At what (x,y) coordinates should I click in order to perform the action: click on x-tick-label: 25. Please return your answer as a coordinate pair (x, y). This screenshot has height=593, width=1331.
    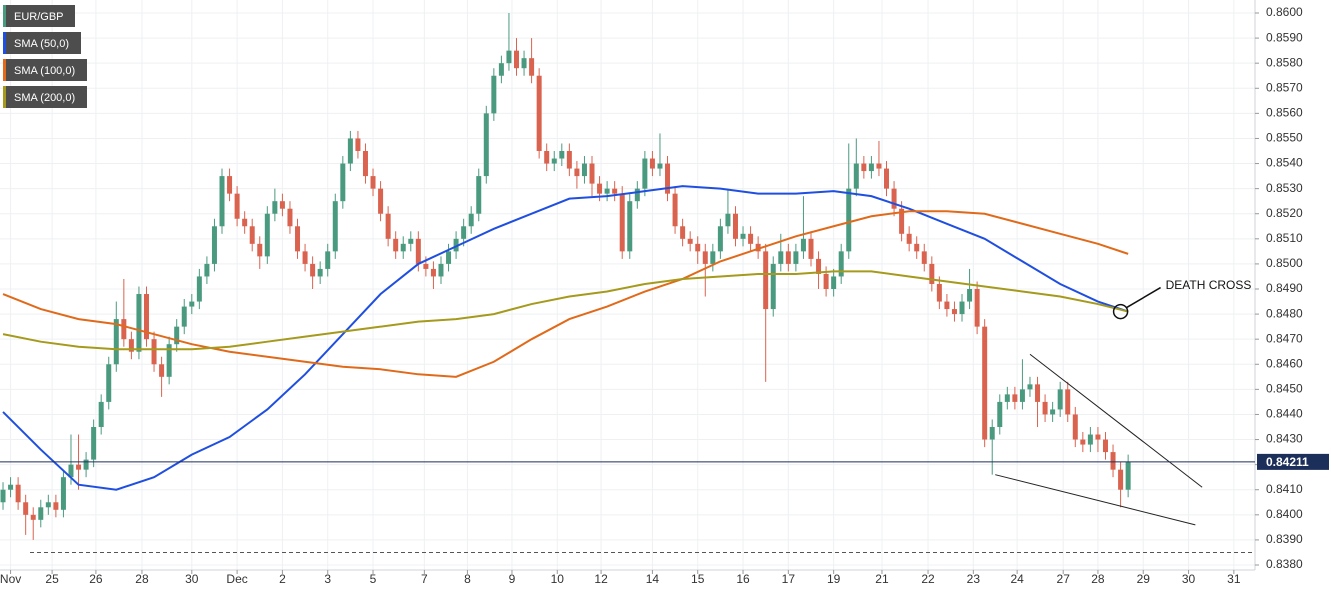
    Looking at the image, I should click on (52, 579).